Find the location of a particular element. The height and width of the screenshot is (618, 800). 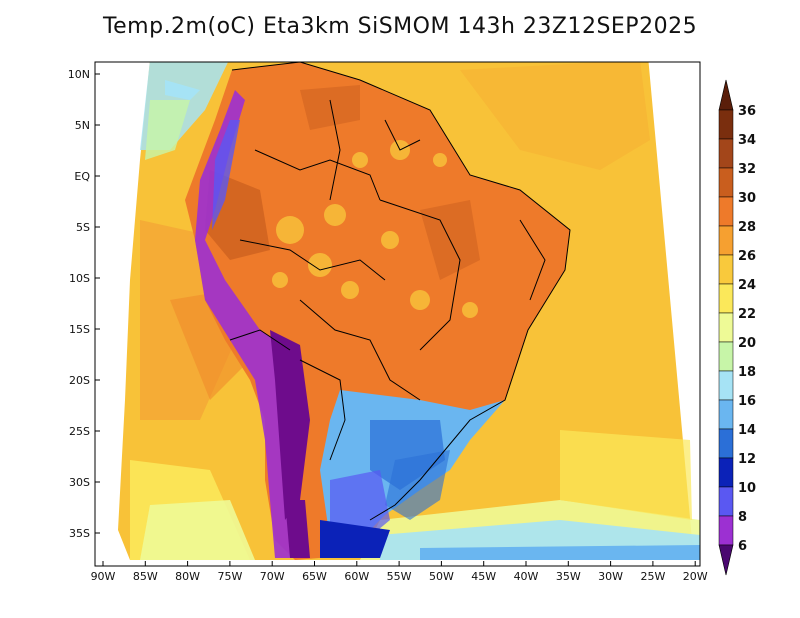

colorbar-label: 10 is located at coordinates (747, 488).